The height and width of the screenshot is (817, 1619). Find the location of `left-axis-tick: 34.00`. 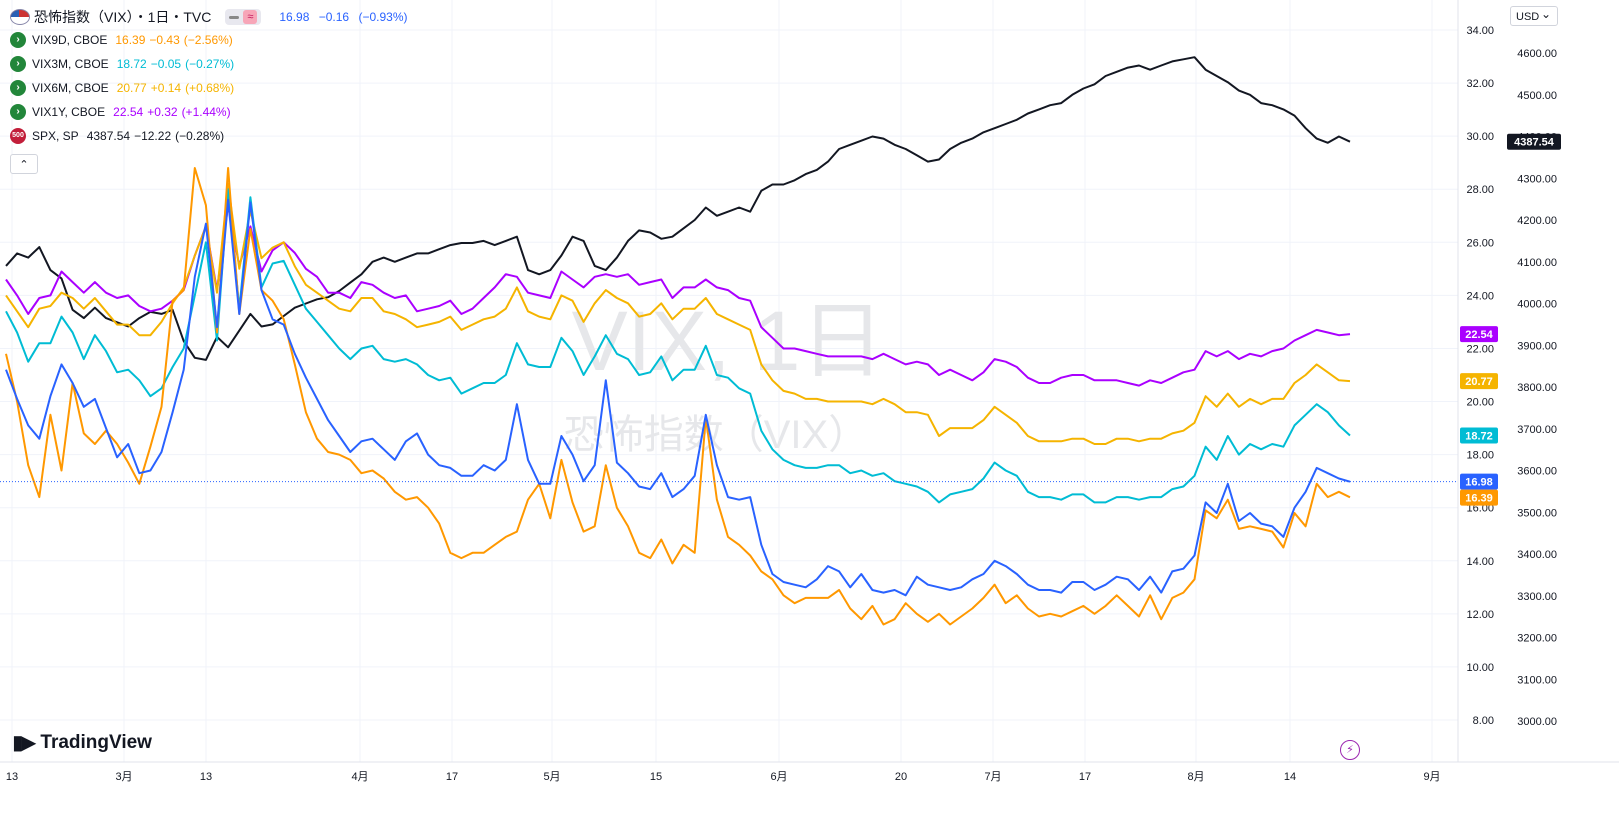

left-axis-tick: 34.00 is located at coordinates (1480, 31).